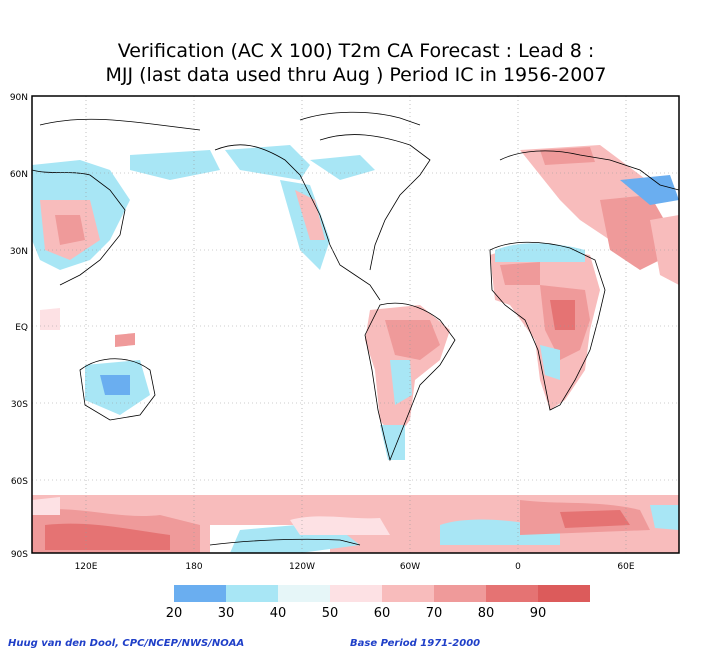 This screenshot has height=650, width=712. I want to click on lon-label-0: 0, so click(518, 567).